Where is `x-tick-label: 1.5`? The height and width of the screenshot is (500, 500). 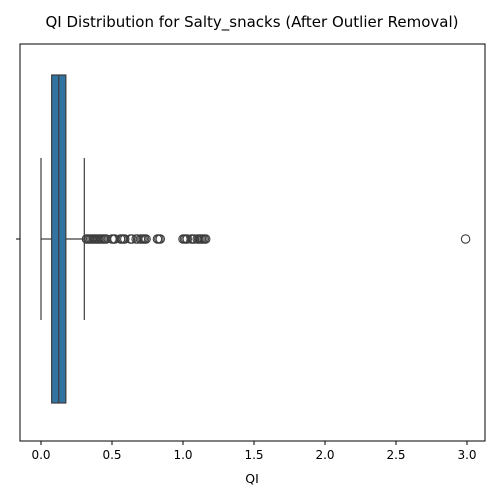 x-tick-label: 1.5 is located at coordinates (253, 455).